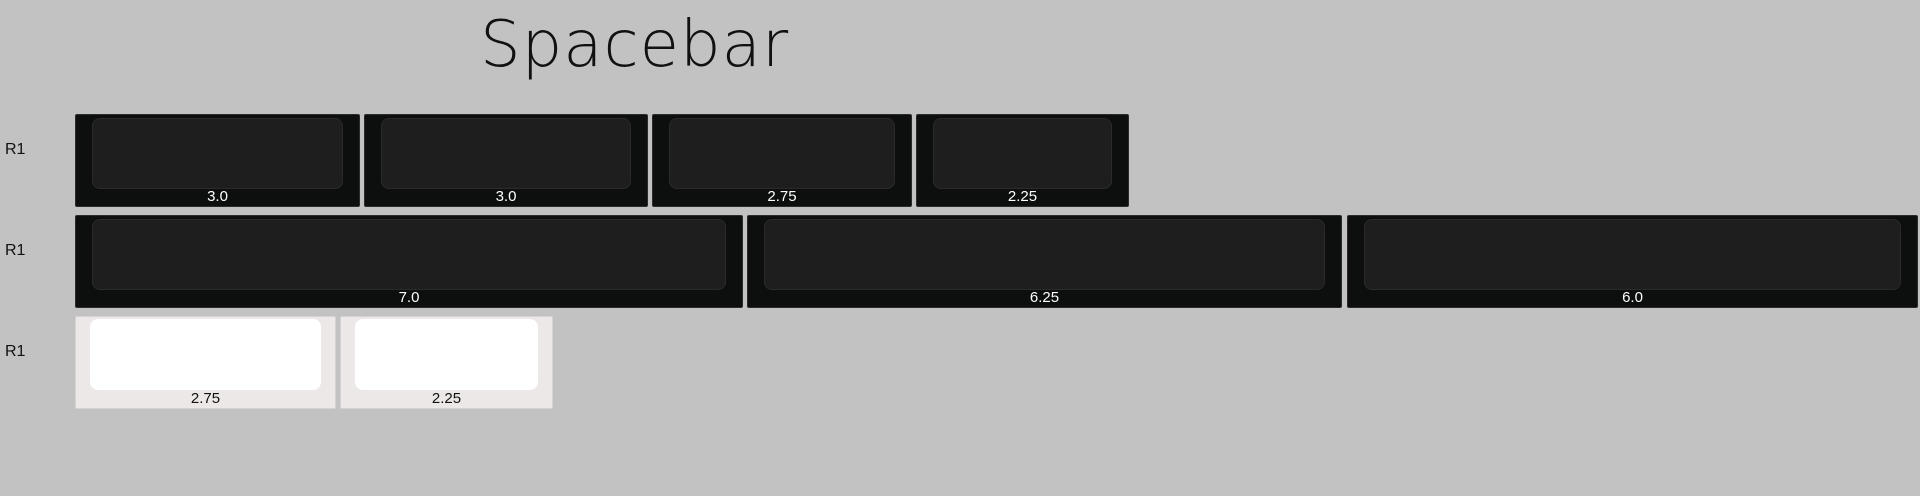  I want to click on keycap-2-75: 2.75, so click(782, 160).